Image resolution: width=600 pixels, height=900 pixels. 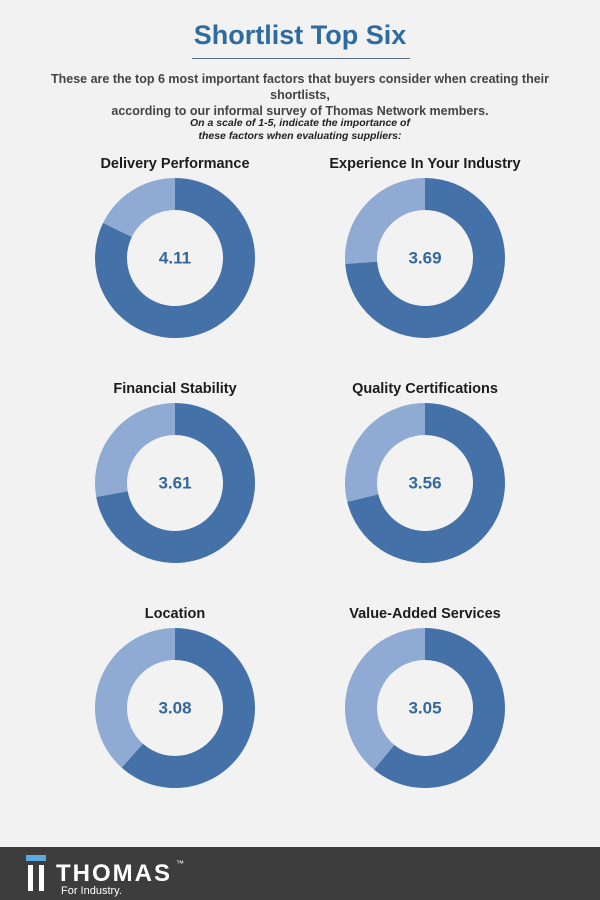 I want to click on value-label: 3.05, so click(x=424, y=707).